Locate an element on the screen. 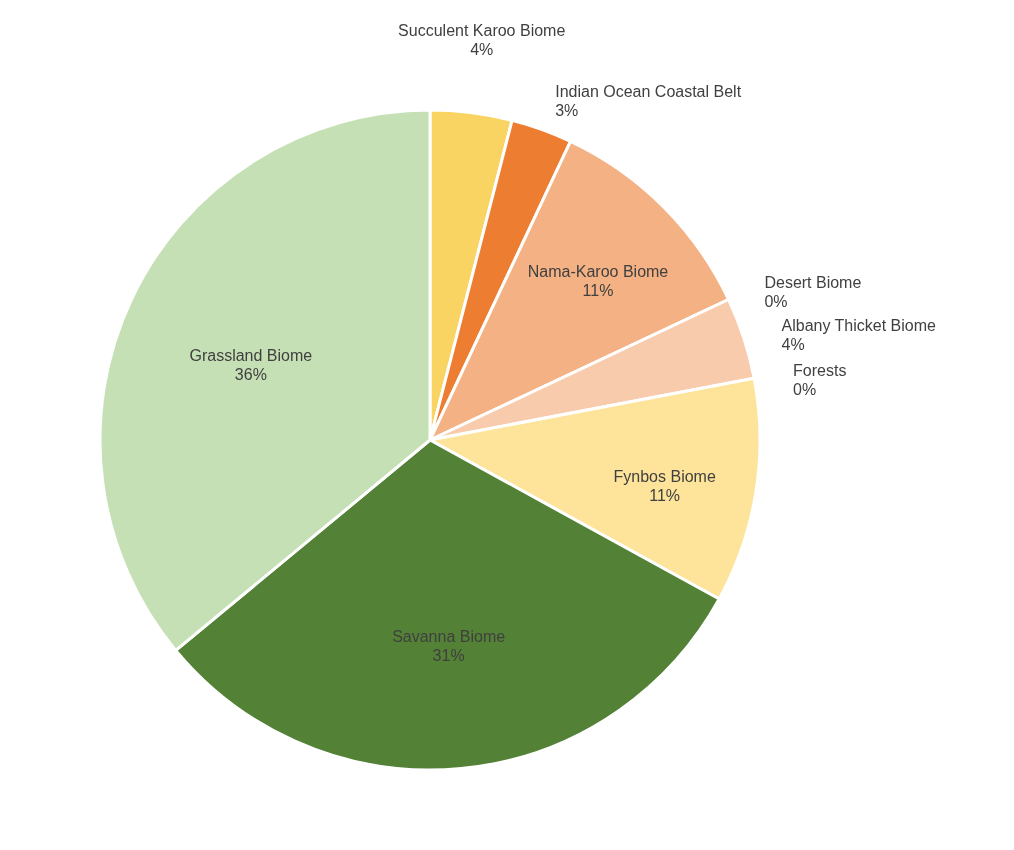 The width and height of the screenshot is (1014, 850). slice-label: Indian Ocean Coastal Belt is located at coordinates (648, 92).